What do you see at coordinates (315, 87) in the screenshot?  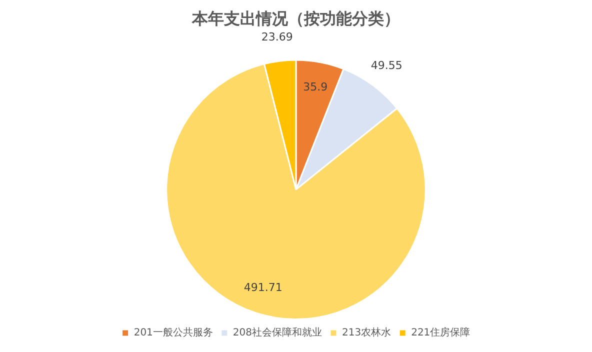 I see `data-label: 35.9` at bounding box center [315, 87].